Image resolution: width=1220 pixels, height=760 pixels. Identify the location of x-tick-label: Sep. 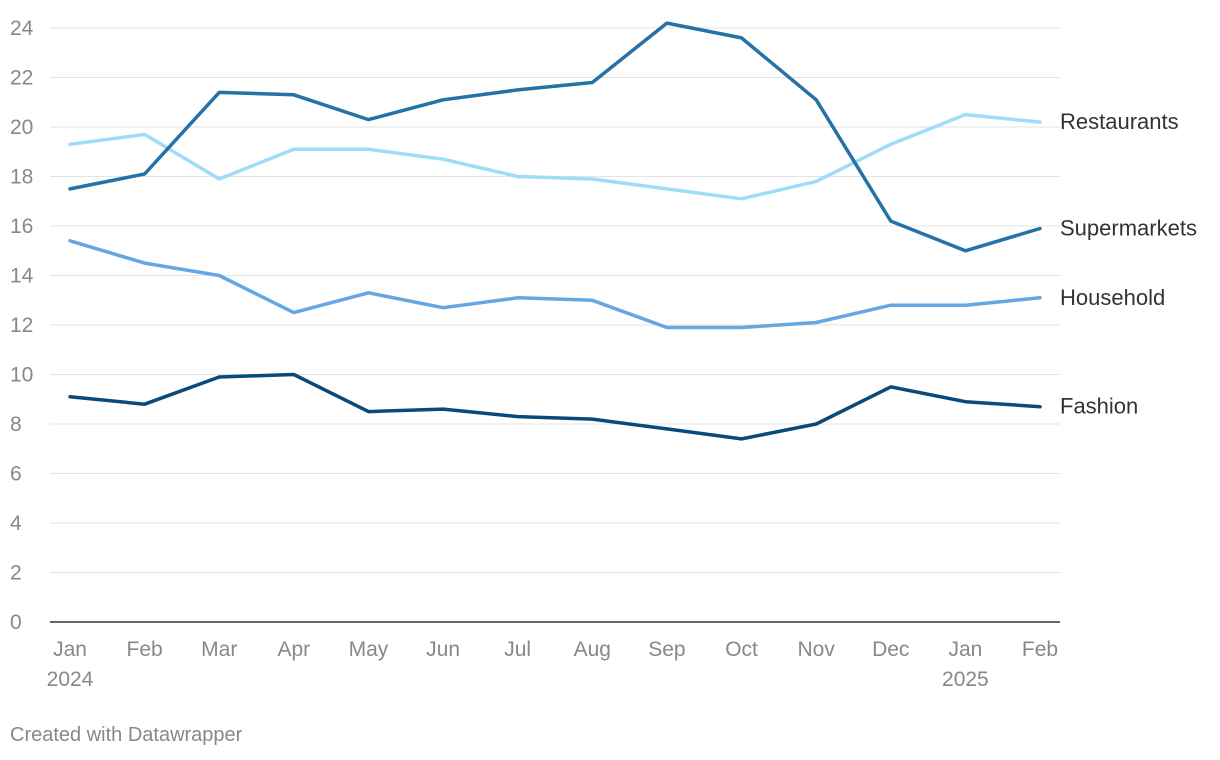
(666, 649).